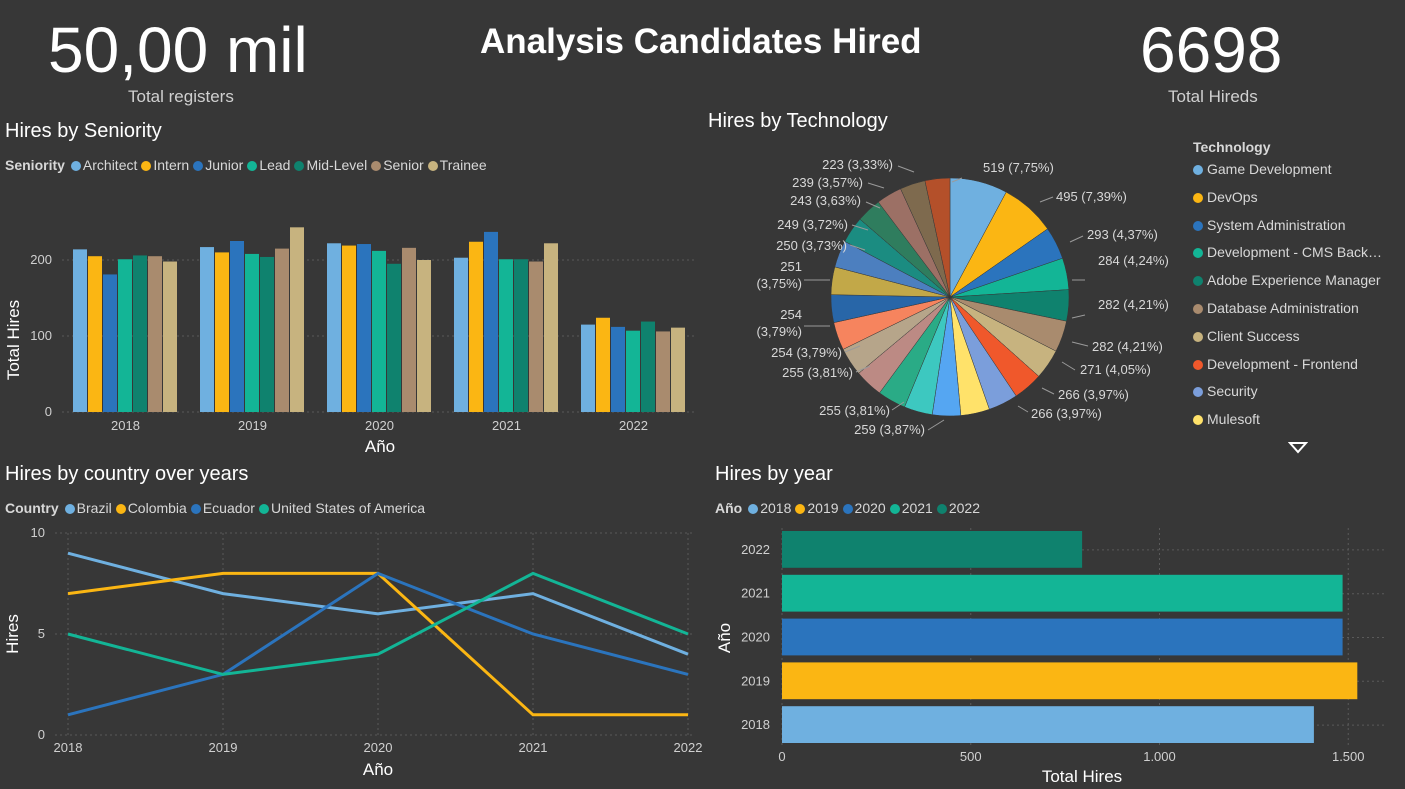  I want to click on technology-legend-item: Client Success, so click(1290, 342).